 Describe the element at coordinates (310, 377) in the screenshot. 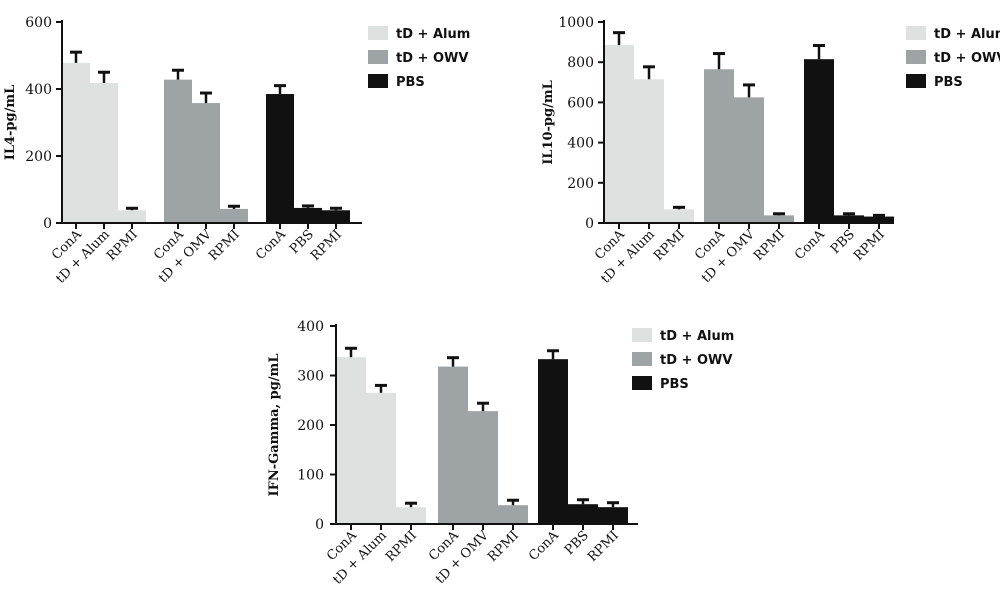

I see `y-tick-label: 300` at that location.